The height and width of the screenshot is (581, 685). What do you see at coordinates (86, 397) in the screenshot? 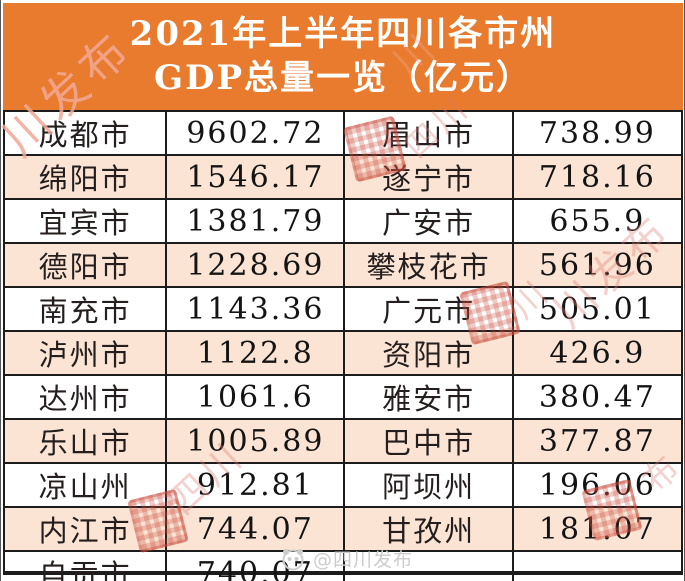
I see `city-cell: 达州市` at bounding box center [86, 397].